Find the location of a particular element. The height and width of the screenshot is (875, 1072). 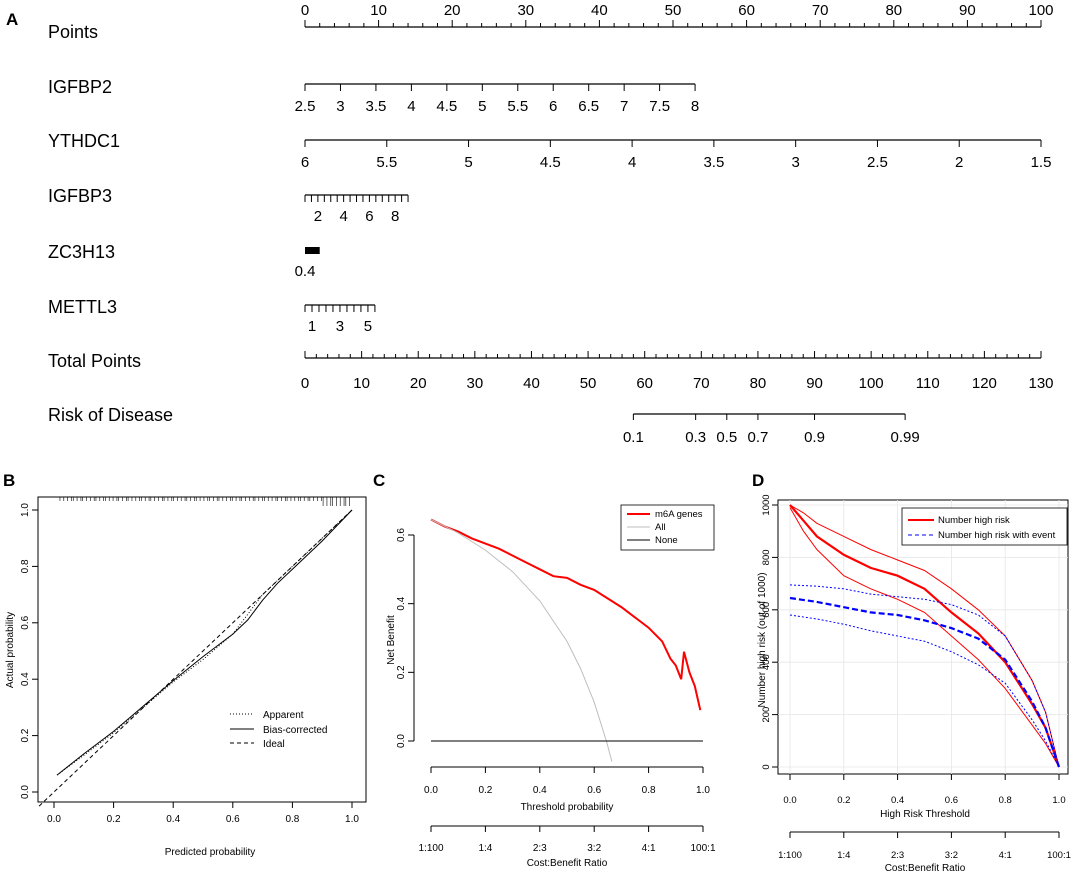

nomo-tick-label-mettl3: 3 is located at coordinates (340, 326).